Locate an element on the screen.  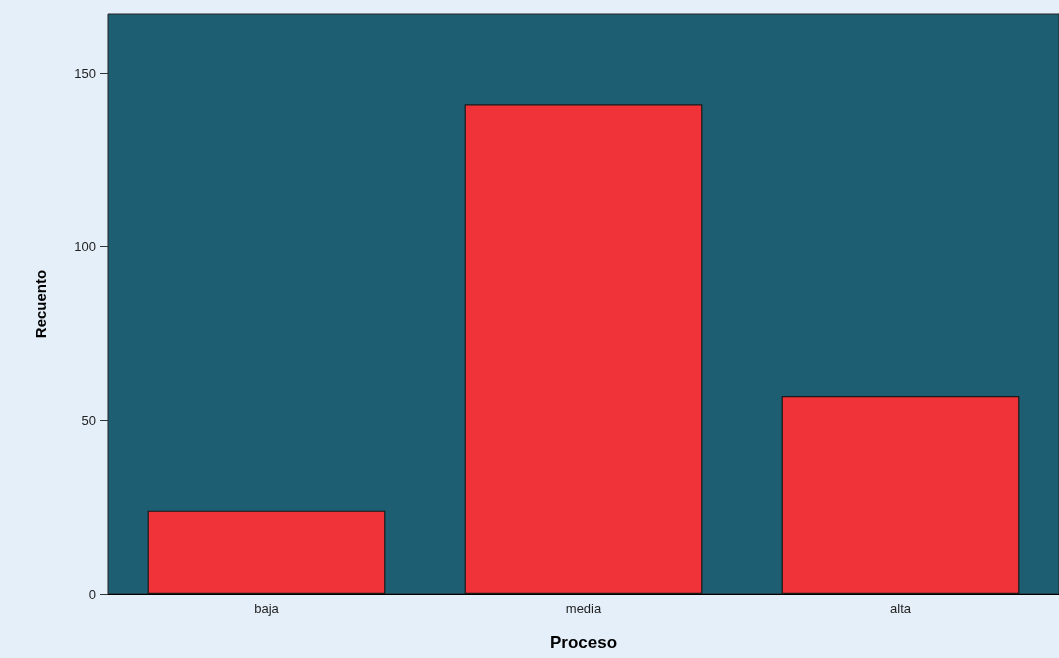
y-tick-label: 50 is located at coordinates (88, 420).